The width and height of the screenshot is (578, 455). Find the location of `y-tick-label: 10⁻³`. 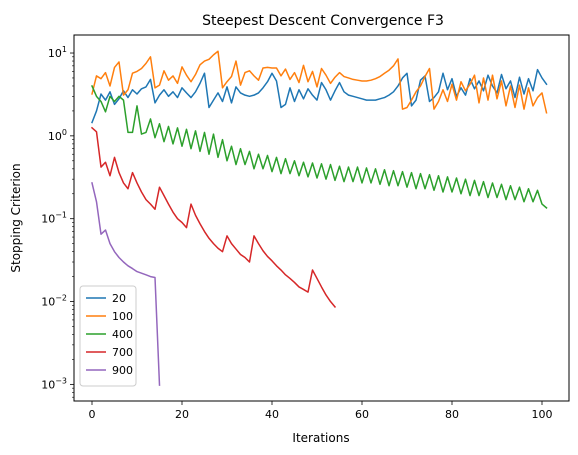

y-tick-label: 10⁻³ is located at coordinates (54, 383).